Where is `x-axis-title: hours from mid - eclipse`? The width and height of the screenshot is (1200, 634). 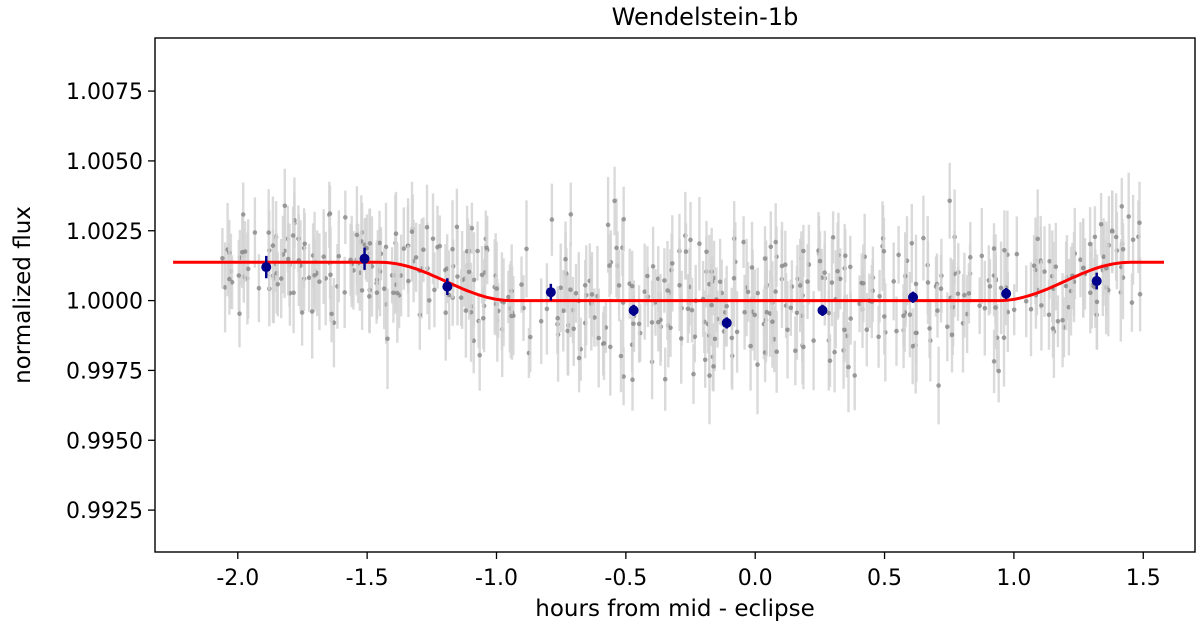
x-axis-title: hours from mid - eclipse is located at coordinates (674, 609).